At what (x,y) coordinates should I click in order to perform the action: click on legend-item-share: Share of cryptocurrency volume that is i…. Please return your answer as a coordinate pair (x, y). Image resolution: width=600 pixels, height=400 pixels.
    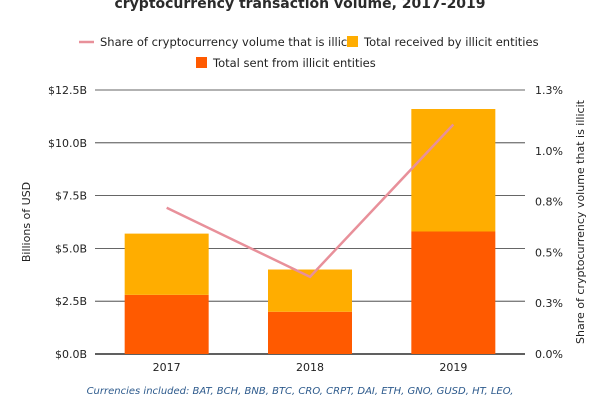
    Looking at the image, I should click on (217, 42).